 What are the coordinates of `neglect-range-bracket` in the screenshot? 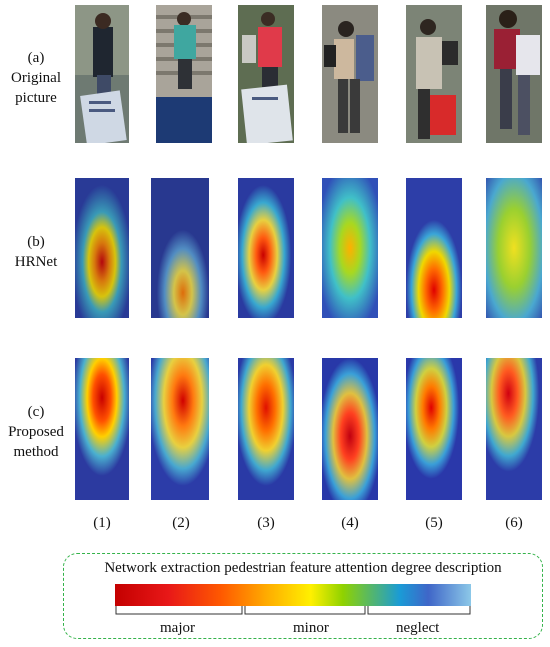 It's located at (419, 610).